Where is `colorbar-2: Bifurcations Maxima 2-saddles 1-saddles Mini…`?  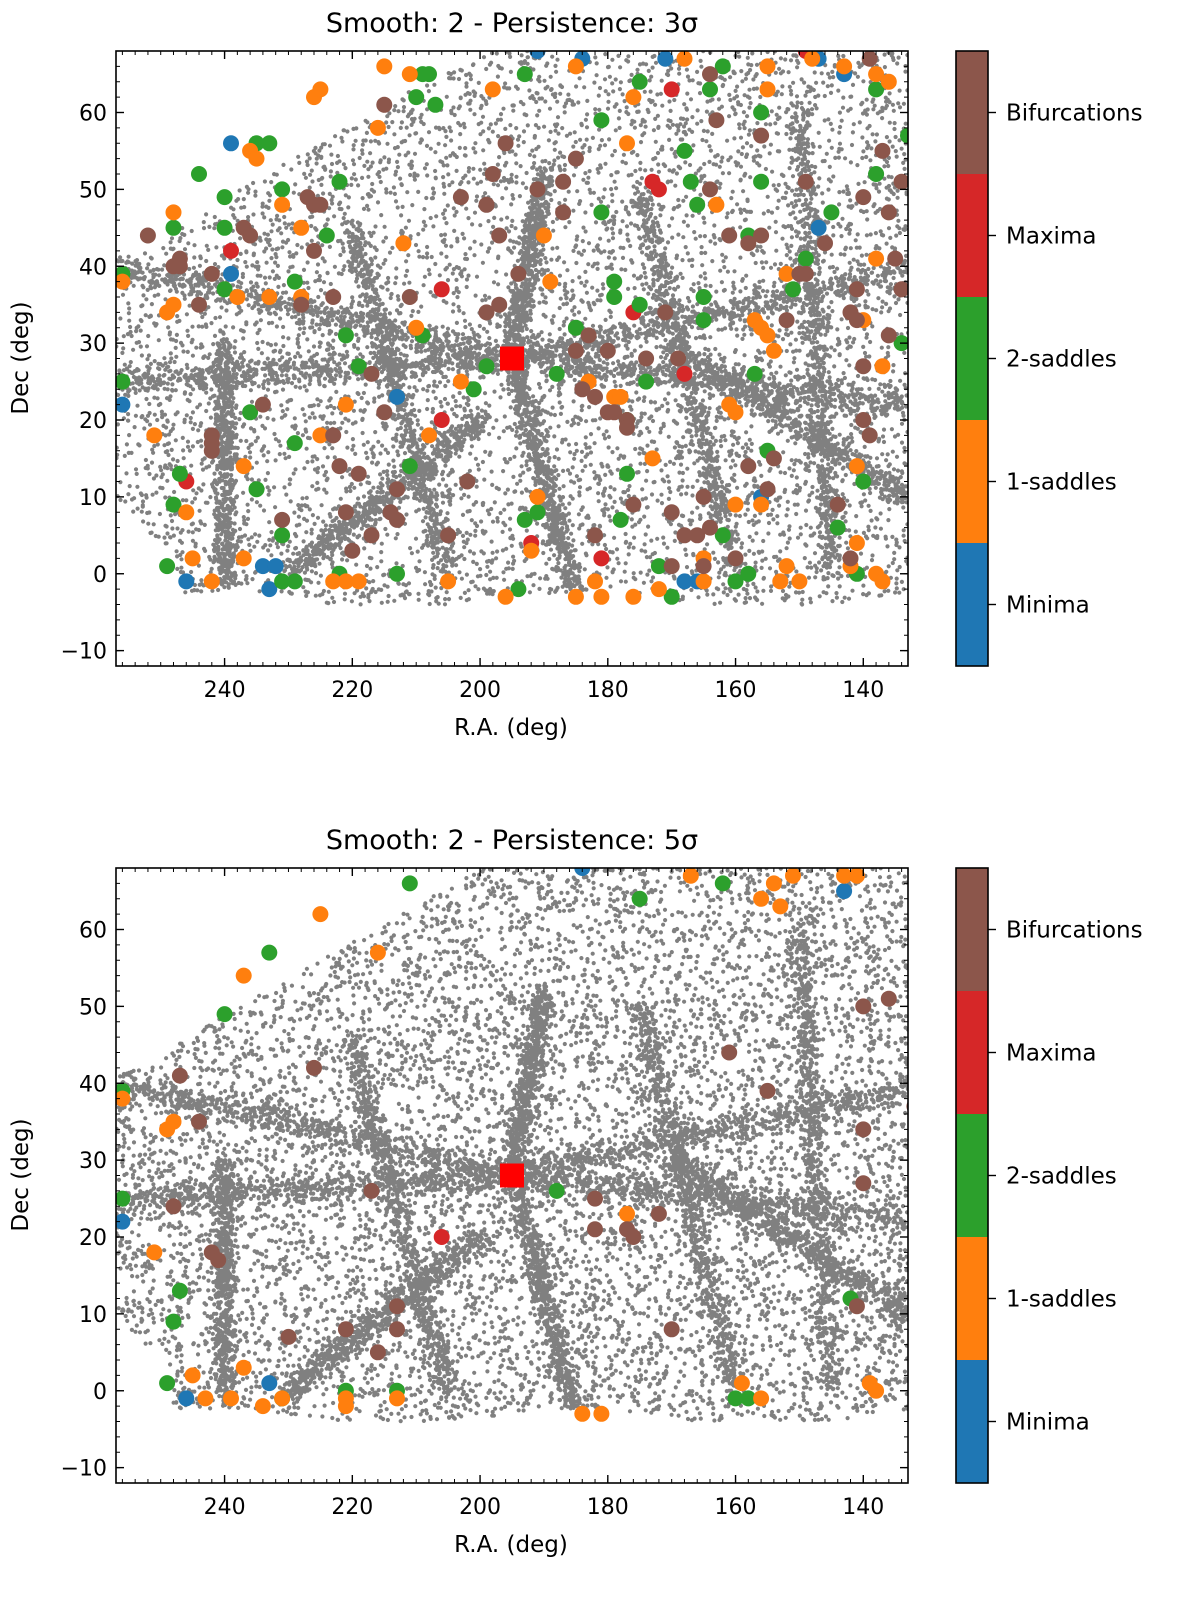 colorbar-2: Bifurcations Maxima 2-saddles 1-saddles Mini… is located at coordinates (1049, 1175).